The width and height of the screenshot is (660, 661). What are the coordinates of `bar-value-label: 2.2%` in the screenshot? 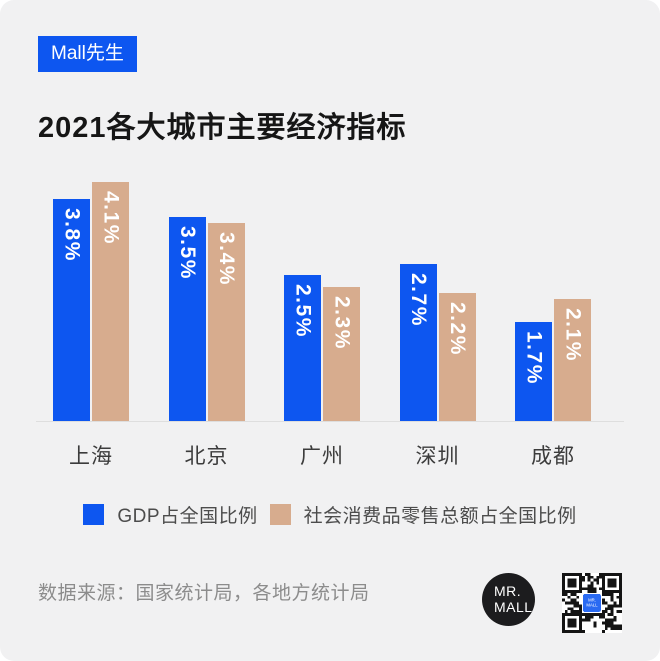 It's located at (457, 328).